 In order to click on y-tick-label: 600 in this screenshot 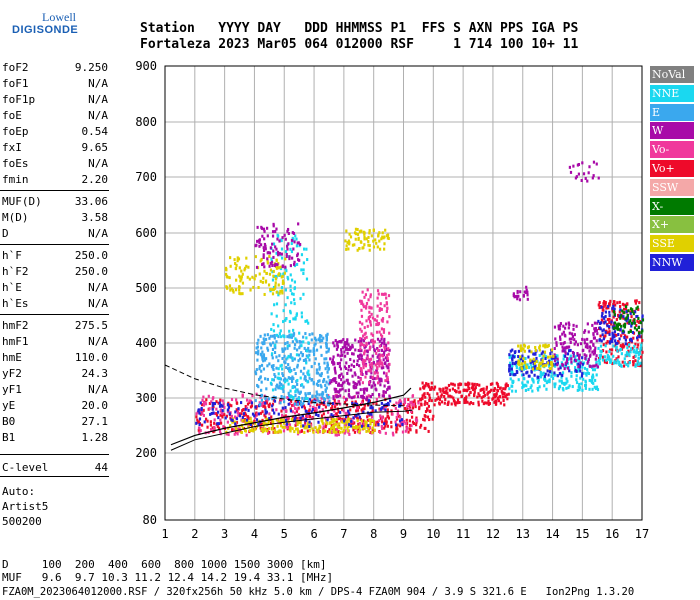, I will do `click(146, 233)`.